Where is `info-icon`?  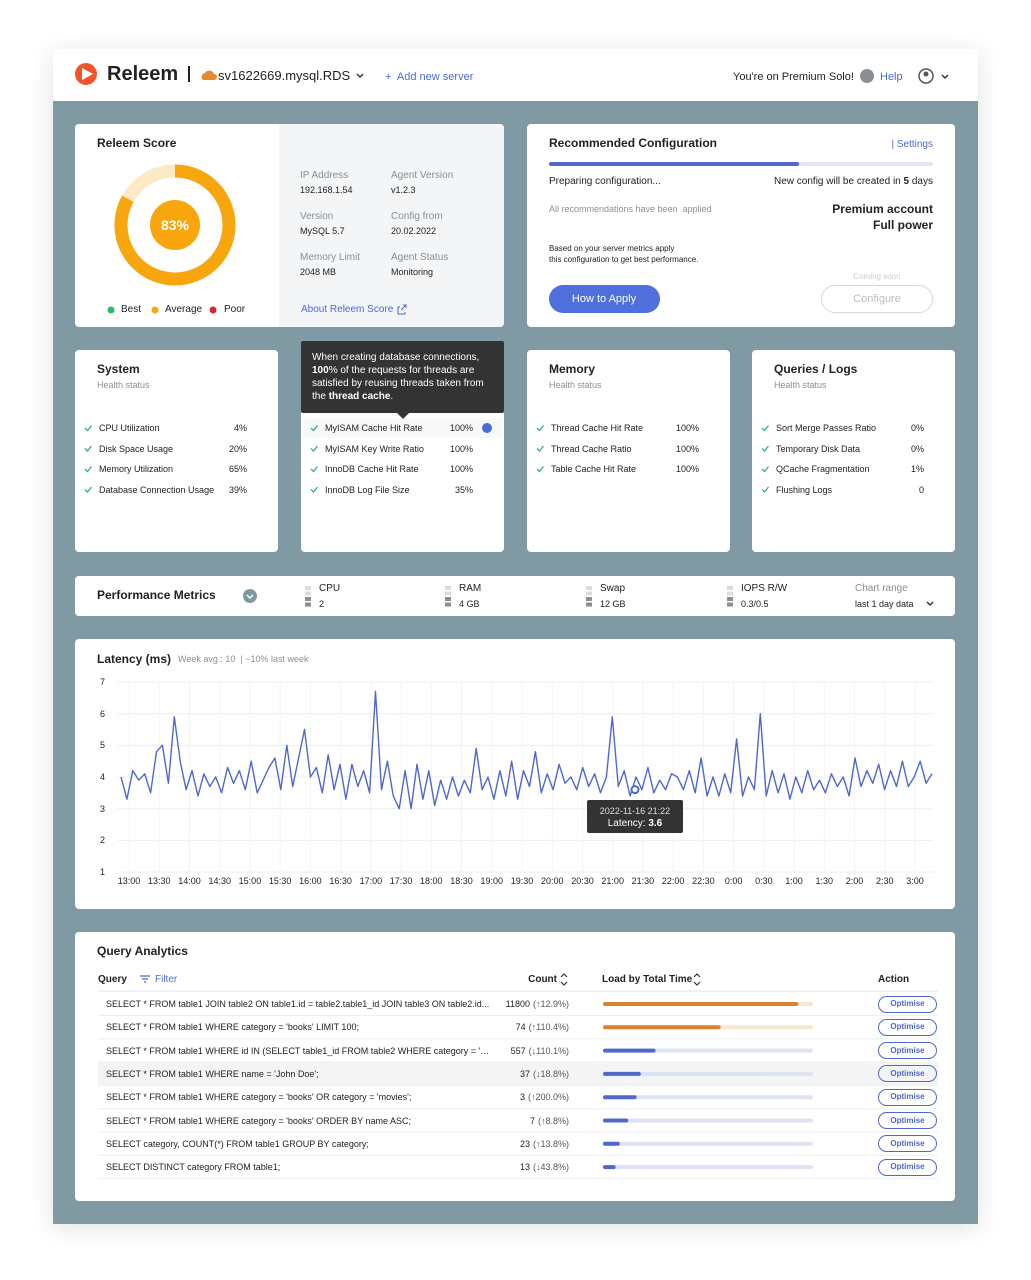
info-icon is located at coordinates (487, 428).